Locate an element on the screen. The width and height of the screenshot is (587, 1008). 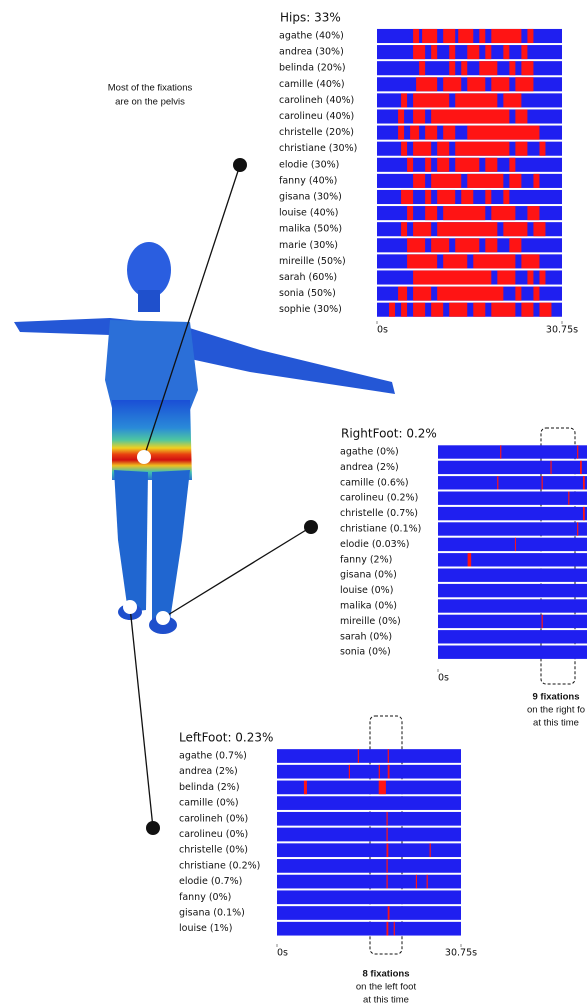
row-label: carolineu (0.2%) is located at coordinates (379, 498).